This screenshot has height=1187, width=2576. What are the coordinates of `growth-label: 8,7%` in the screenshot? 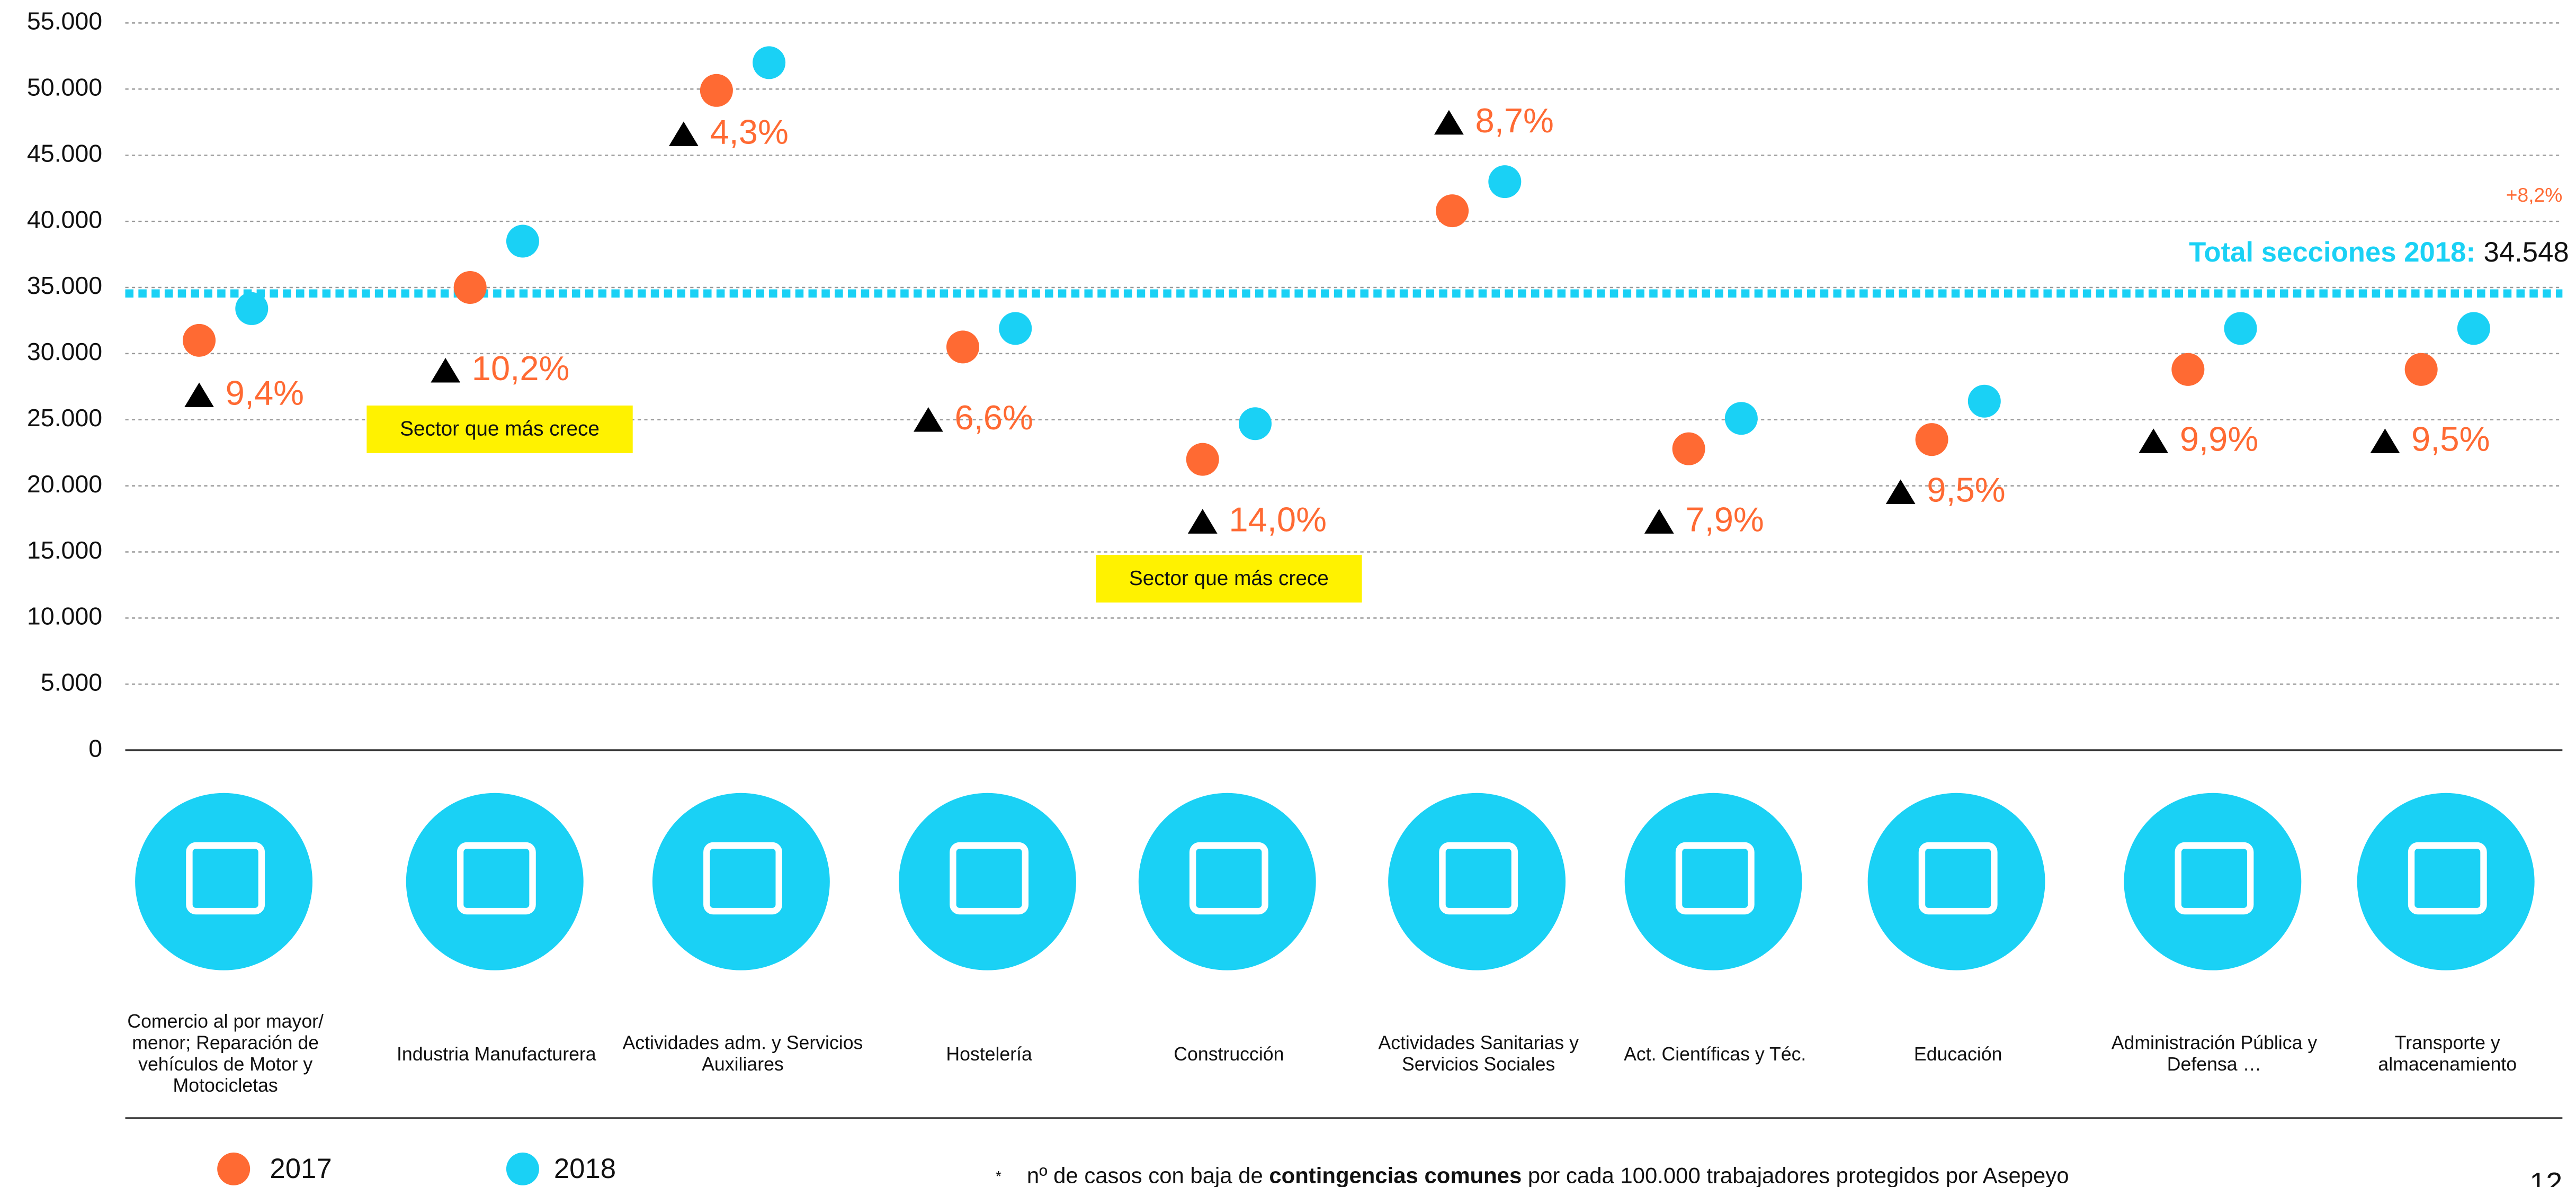 It's located at (1514, 121).